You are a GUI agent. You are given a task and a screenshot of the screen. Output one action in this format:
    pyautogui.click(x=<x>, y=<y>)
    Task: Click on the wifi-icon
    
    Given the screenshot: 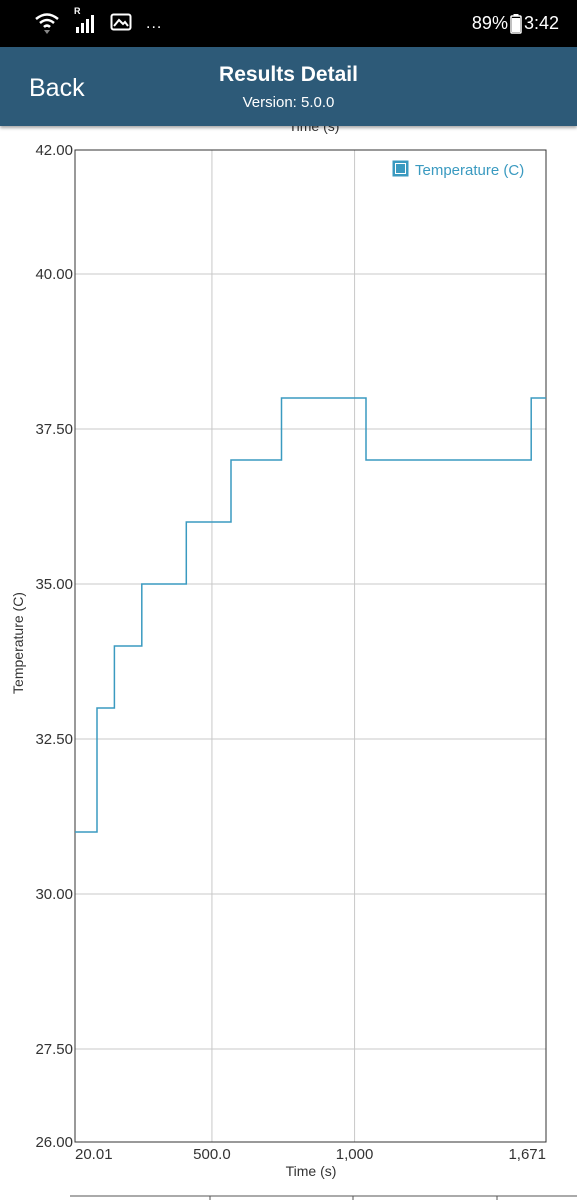 What is the action you would take?
    pyautogui.click(x=47, y=23)
    